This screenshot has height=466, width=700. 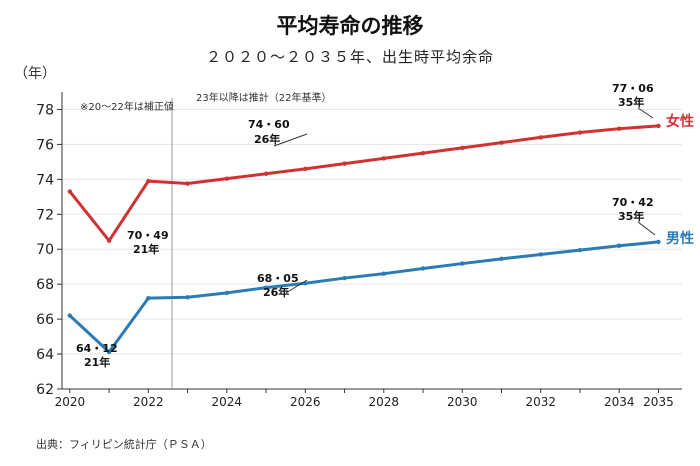 What do you see at coordinates (267, 139) in the screenshot?
I see `annotation-female-26-year: 26年` at bounding box center [267, 139].